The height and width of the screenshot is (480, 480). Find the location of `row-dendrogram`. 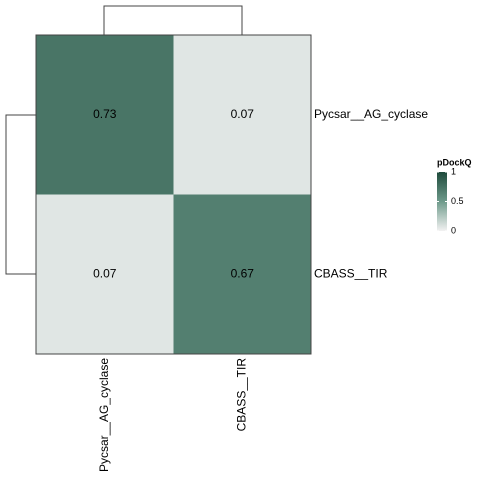

row-dendrogram is located at coordinates (20, 194).